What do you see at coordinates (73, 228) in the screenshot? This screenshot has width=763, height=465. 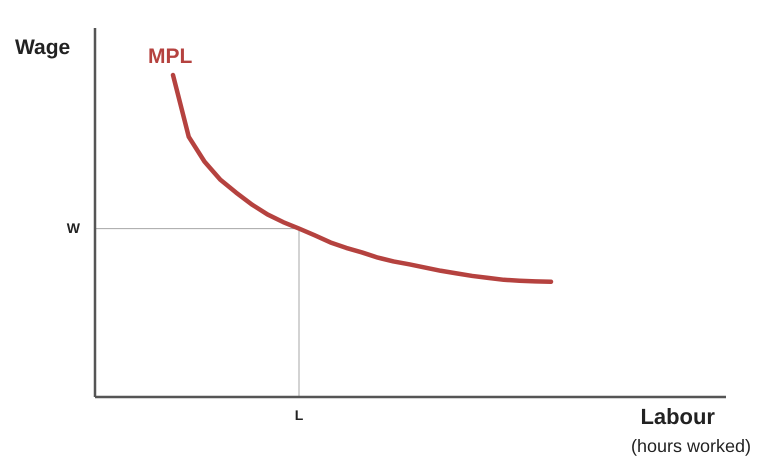 I see `ref-line-label: W` at bounding box center [73, 228].